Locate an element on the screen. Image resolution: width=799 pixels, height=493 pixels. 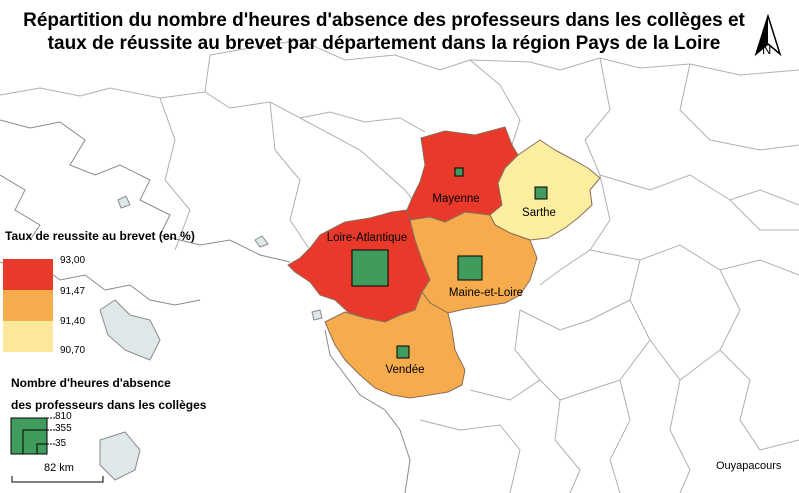
dept-vendee is located at coordinates (395, 345).